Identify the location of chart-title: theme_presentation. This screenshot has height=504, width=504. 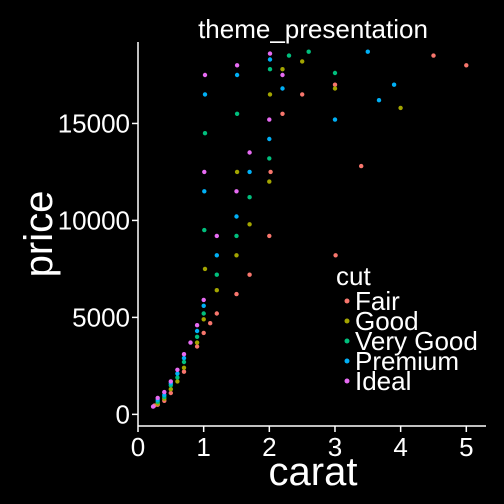
(313, 29).